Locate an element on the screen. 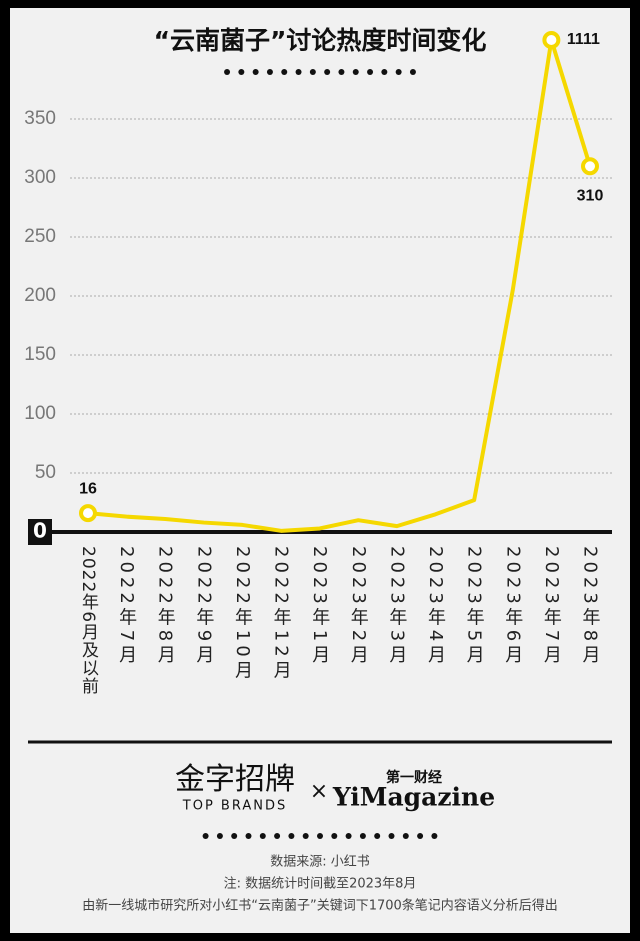 This screenshot has width=640, height=941. x-tick-label: 2023年5月 is located at coordinates (474, 606).